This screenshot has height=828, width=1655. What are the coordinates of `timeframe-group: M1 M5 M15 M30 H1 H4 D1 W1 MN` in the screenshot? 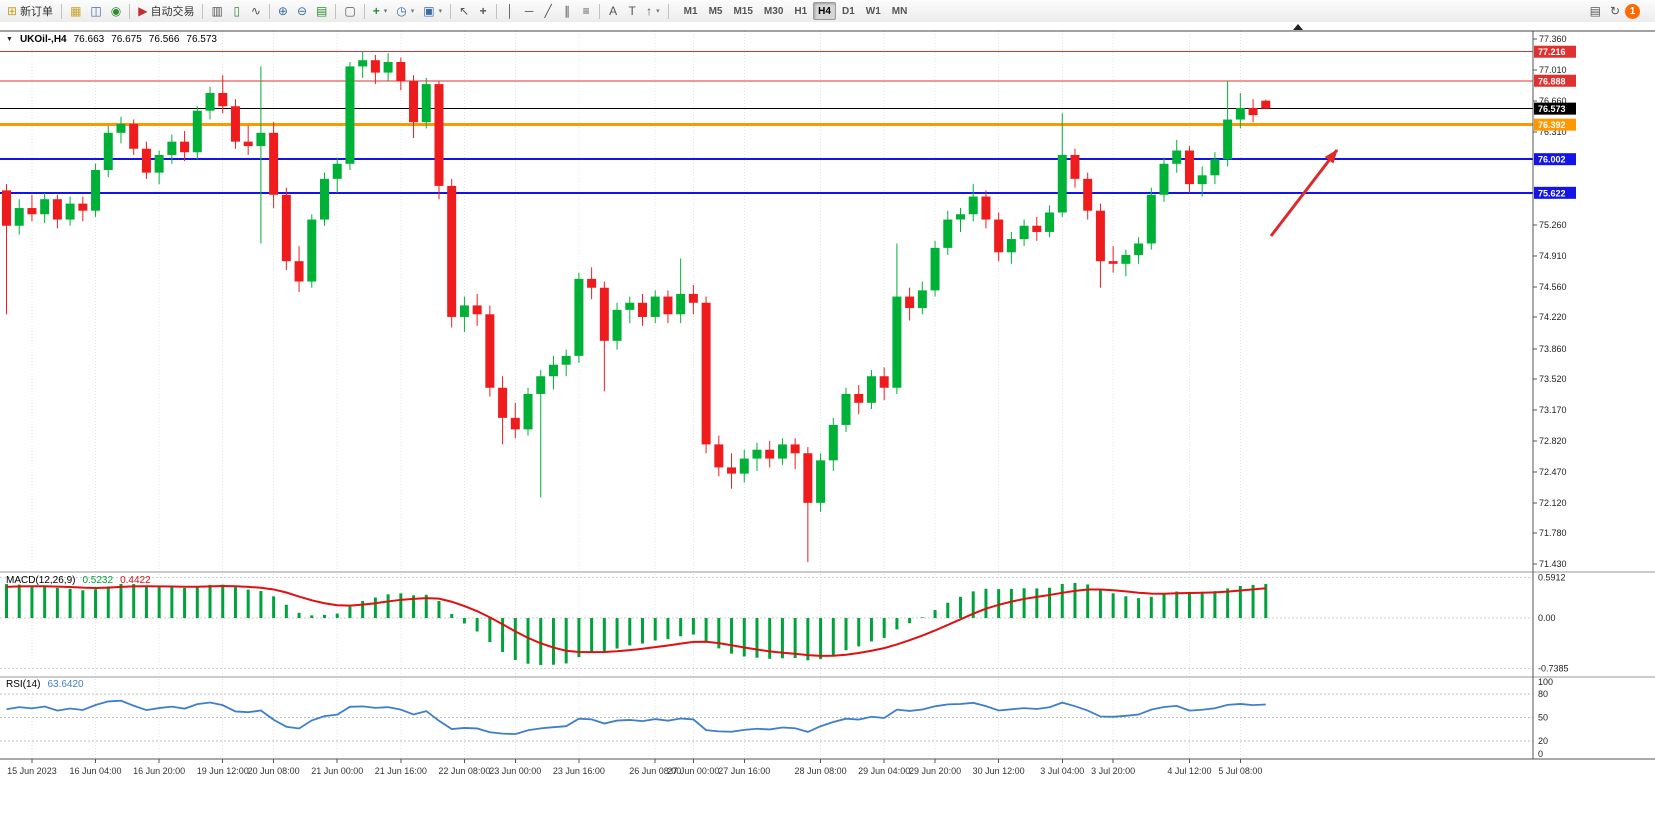 It's located at (796, 11).